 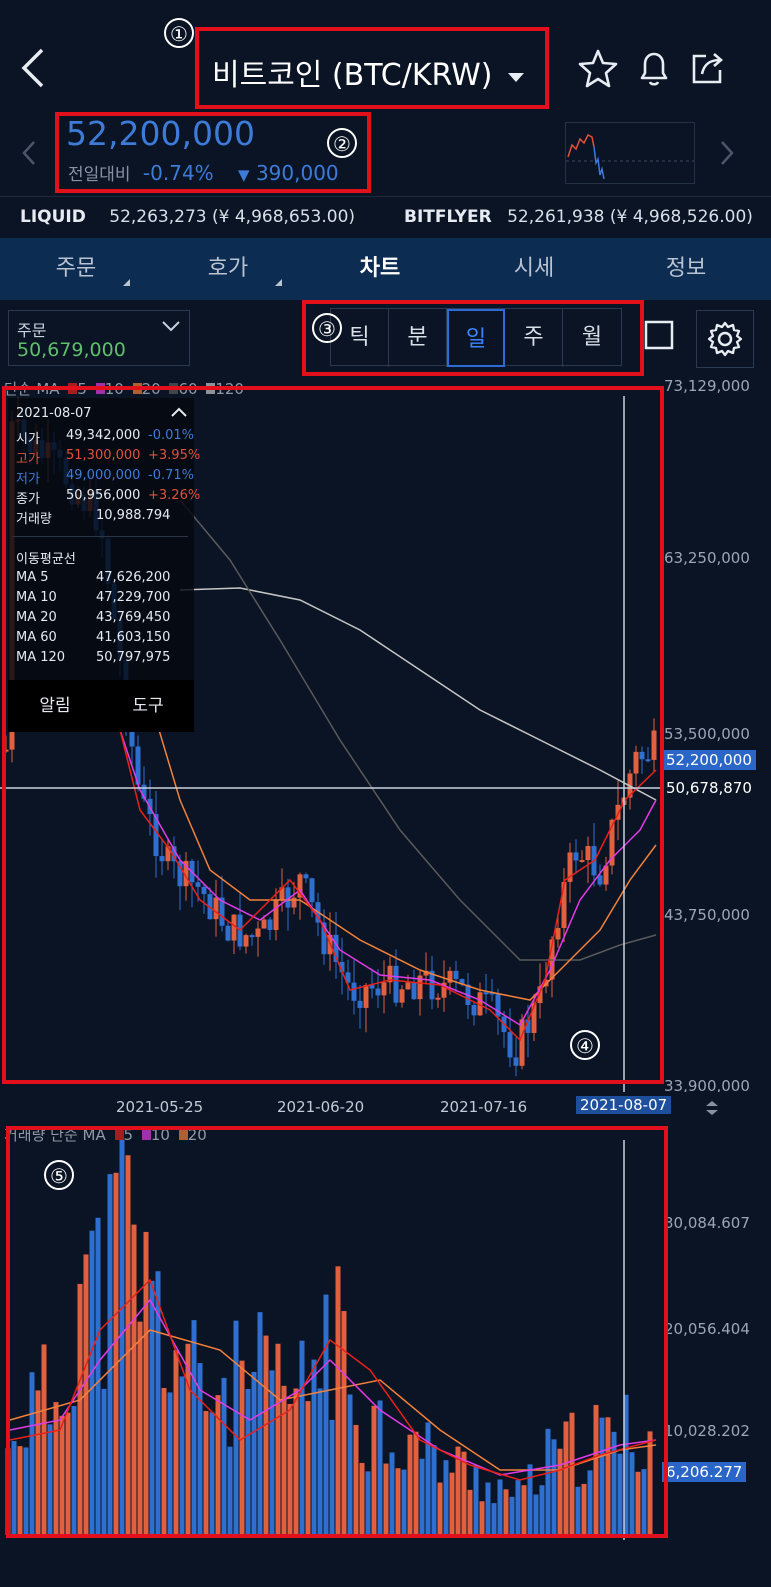 I want to click on page-title: 비트코인 (BTC/KRW), so click(x=369, y=72).